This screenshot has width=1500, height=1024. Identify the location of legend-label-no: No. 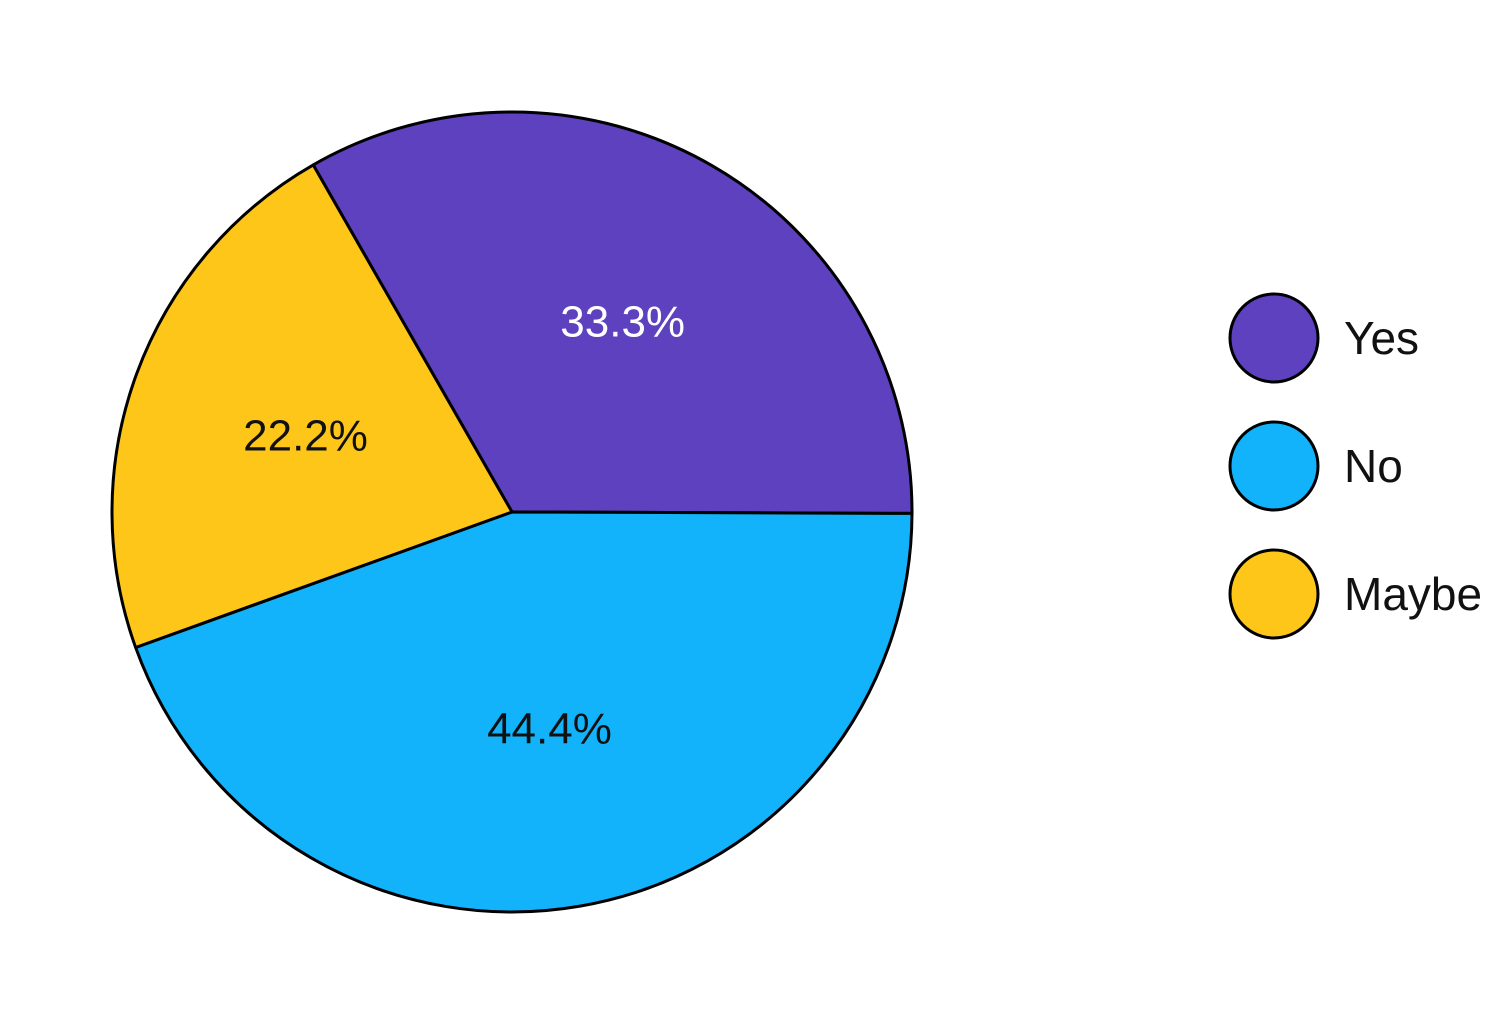
(1373, 466).